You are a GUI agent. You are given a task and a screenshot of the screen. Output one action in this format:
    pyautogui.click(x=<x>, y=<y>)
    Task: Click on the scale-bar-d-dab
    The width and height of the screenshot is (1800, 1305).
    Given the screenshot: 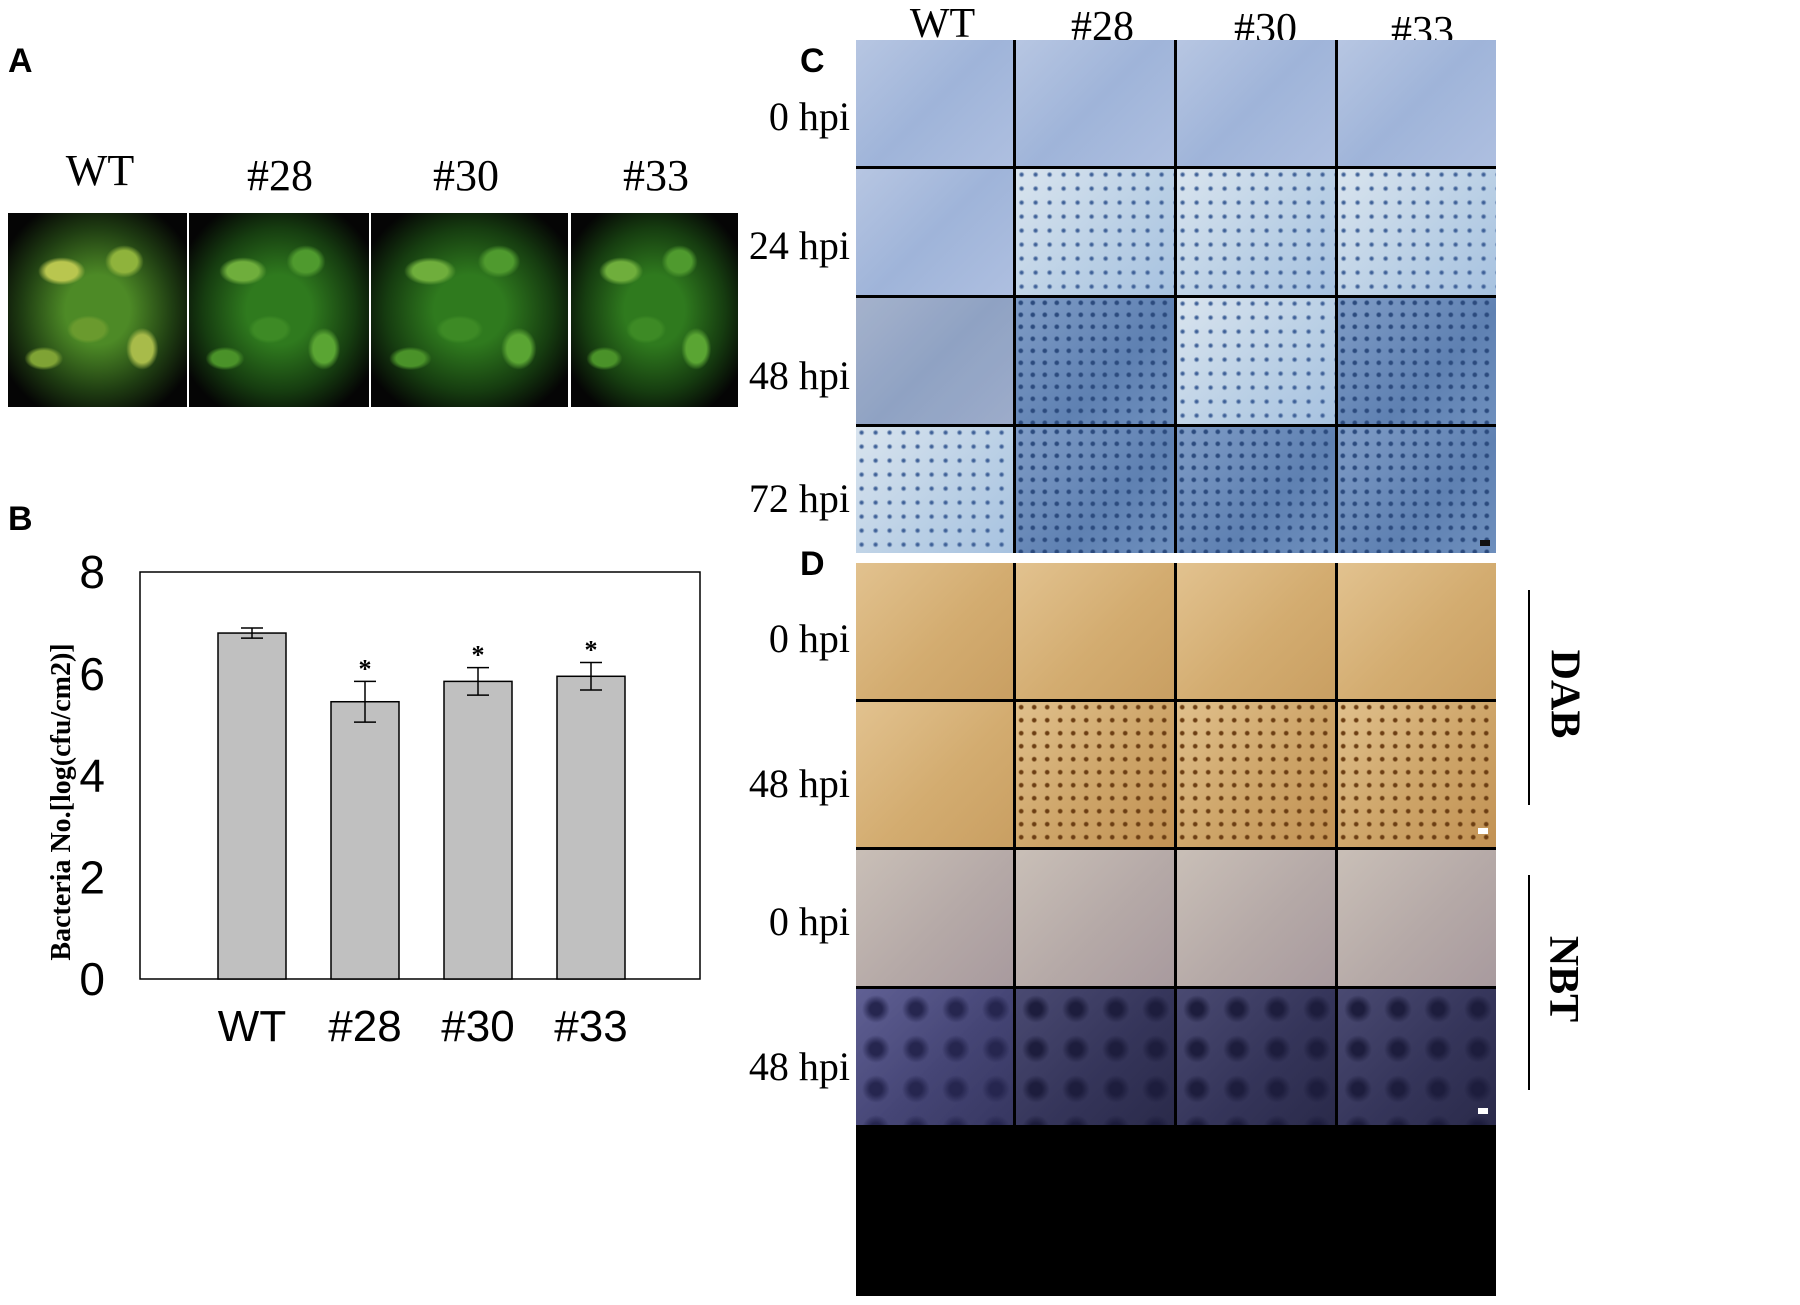 What is the action you would take?
    pyautogui.click(x=1483, y=831)
    